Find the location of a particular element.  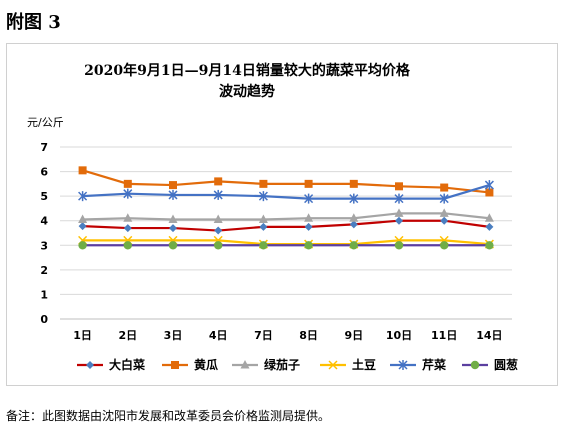

y-tick-label: 7 is located at coordinates (44, 147).